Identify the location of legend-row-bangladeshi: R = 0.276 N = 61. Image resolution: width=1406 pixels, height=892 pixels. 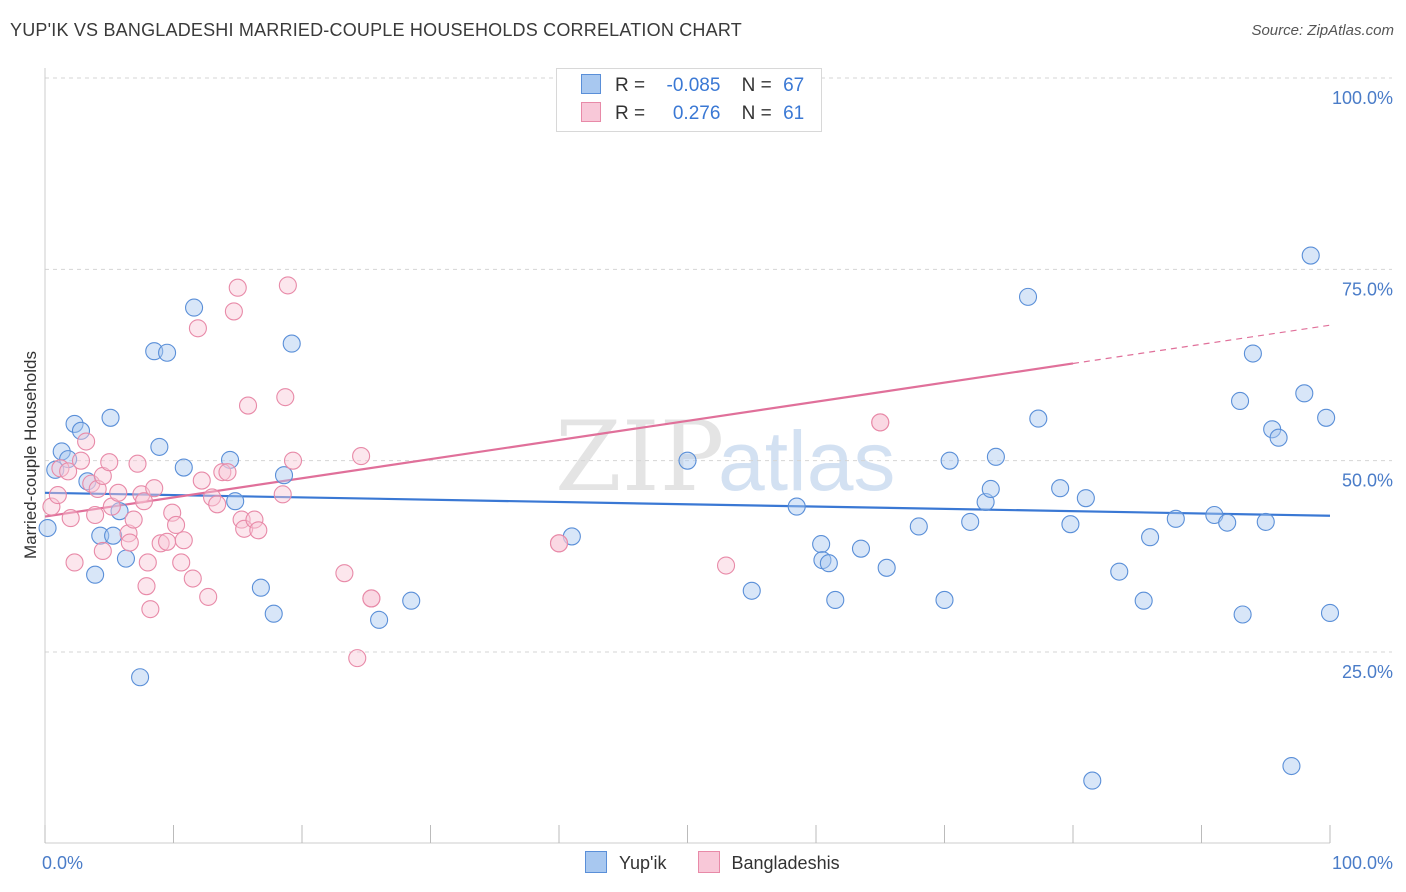
(692, 115).